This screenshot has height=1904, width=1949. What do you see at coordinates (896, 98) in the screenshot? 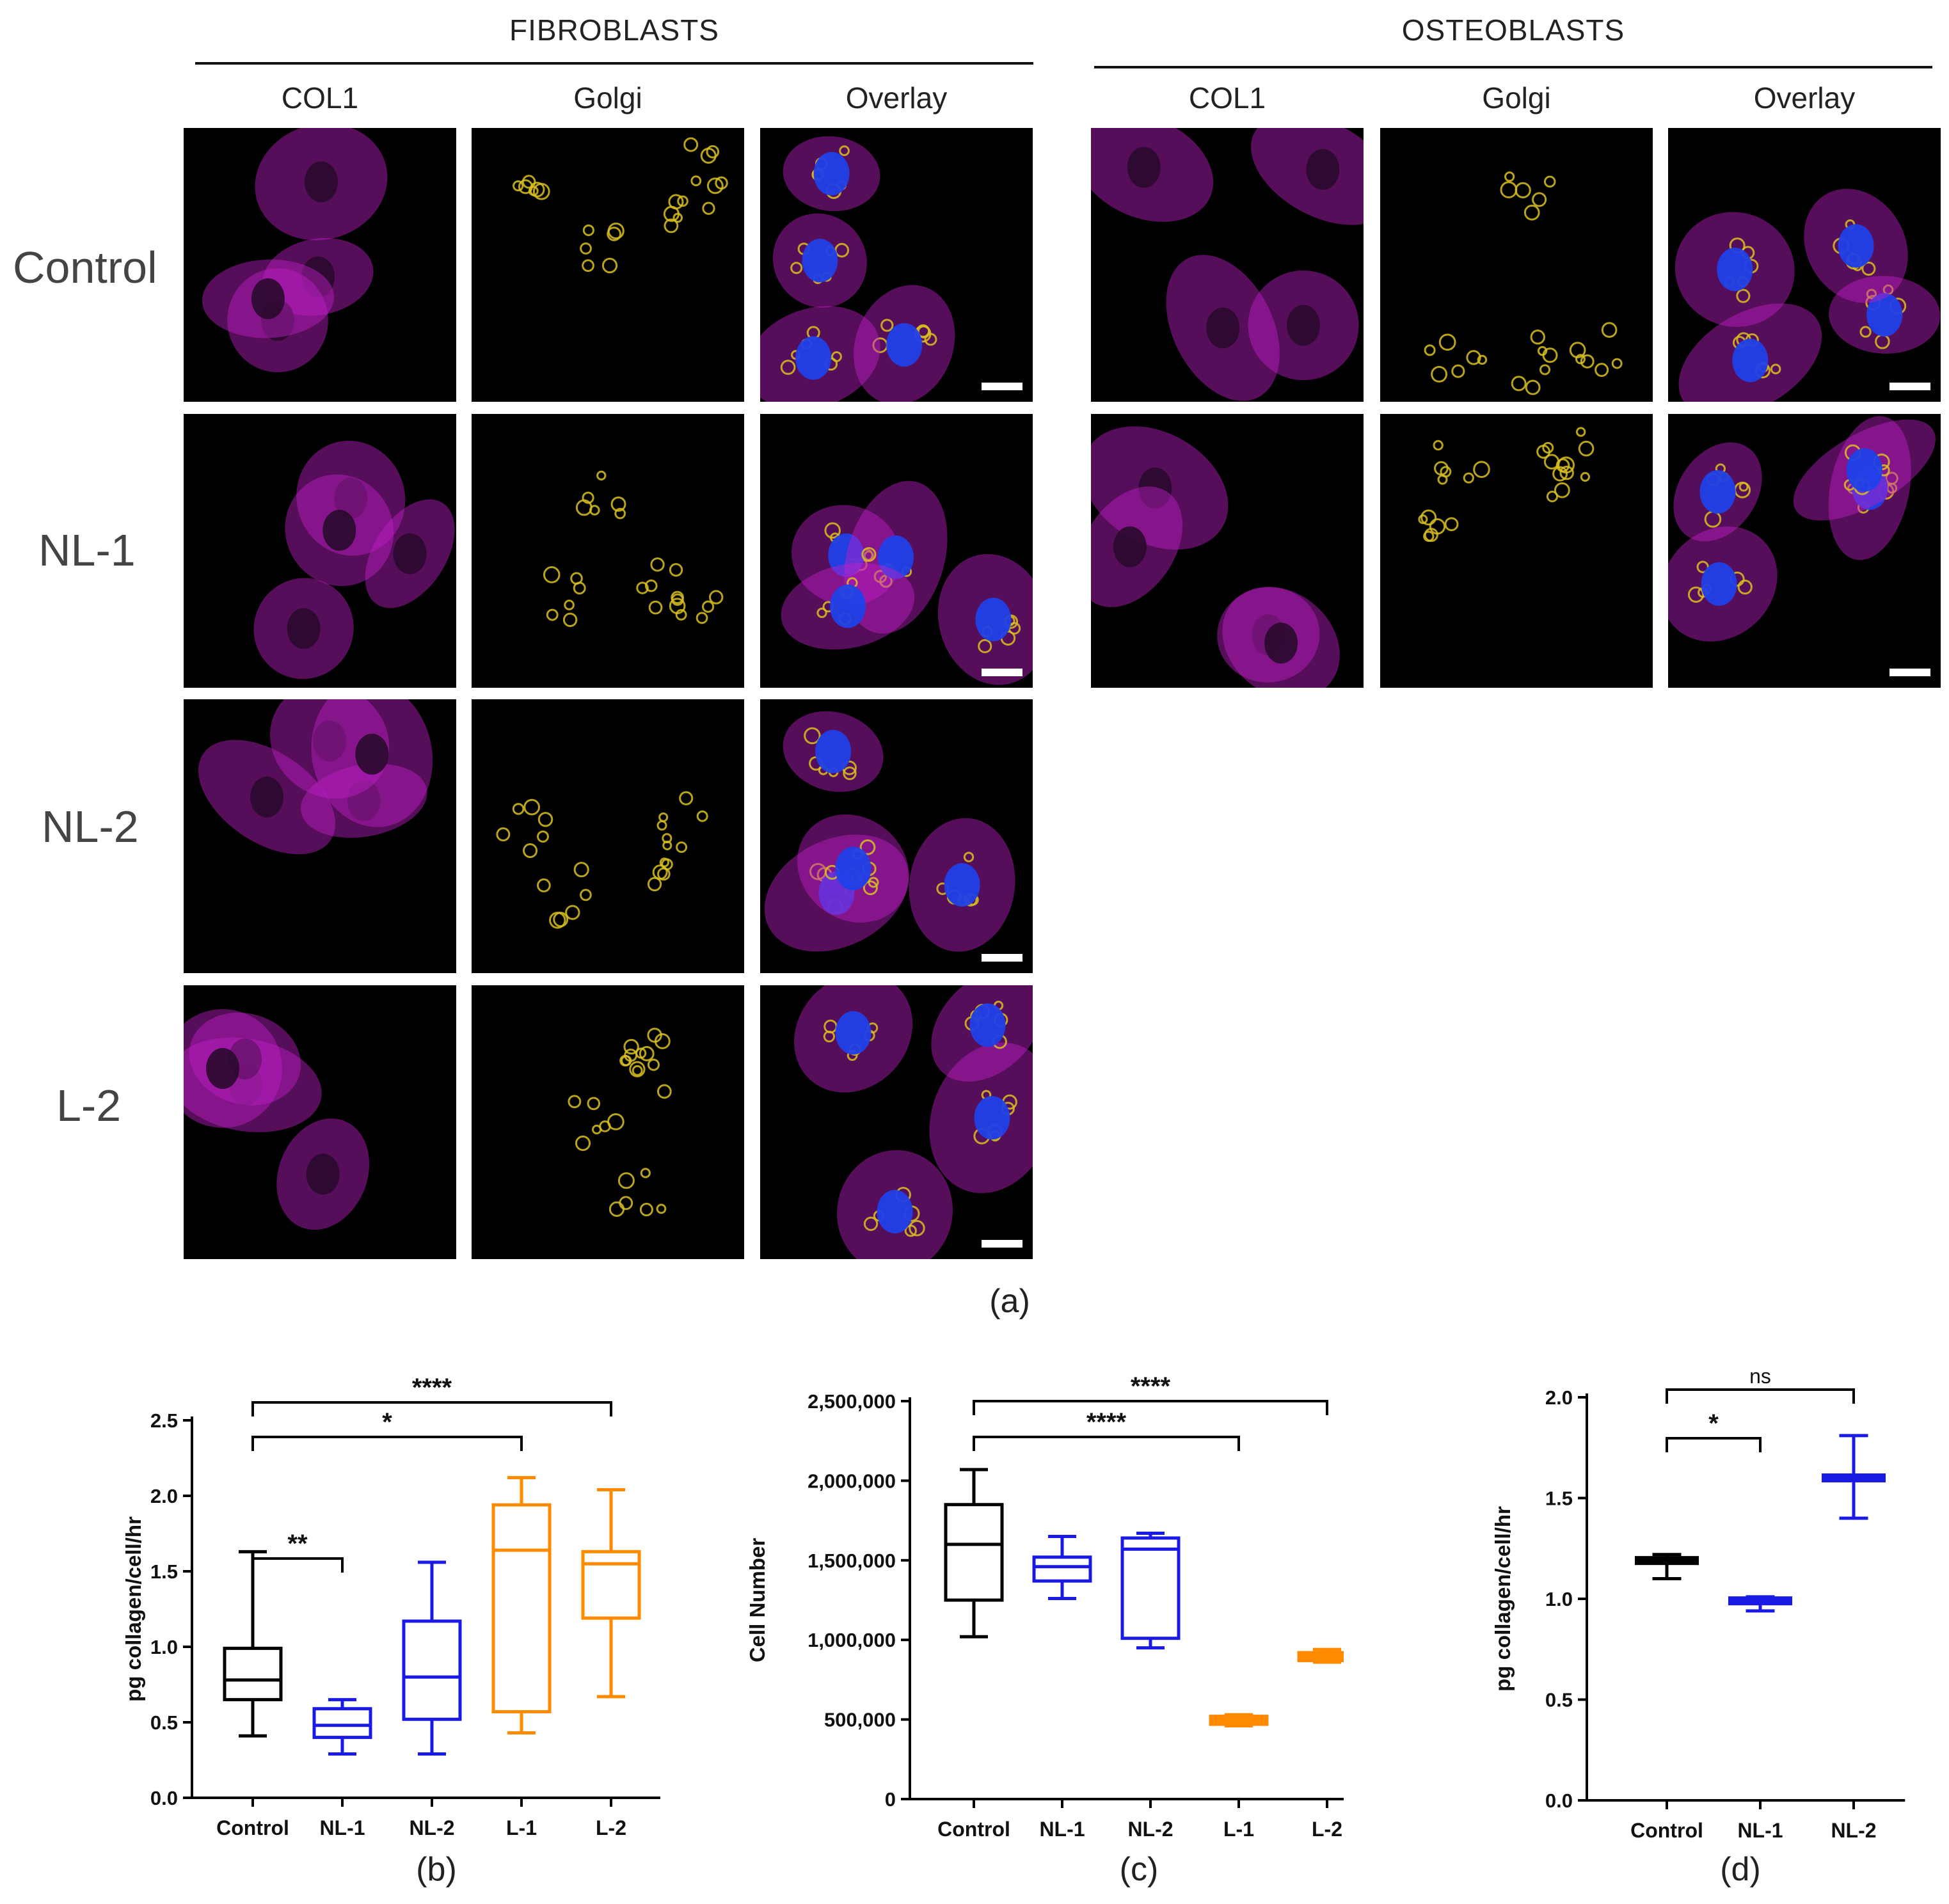
I see `fibro-overlay-title: Overlay` at bounding box center [896, 98].